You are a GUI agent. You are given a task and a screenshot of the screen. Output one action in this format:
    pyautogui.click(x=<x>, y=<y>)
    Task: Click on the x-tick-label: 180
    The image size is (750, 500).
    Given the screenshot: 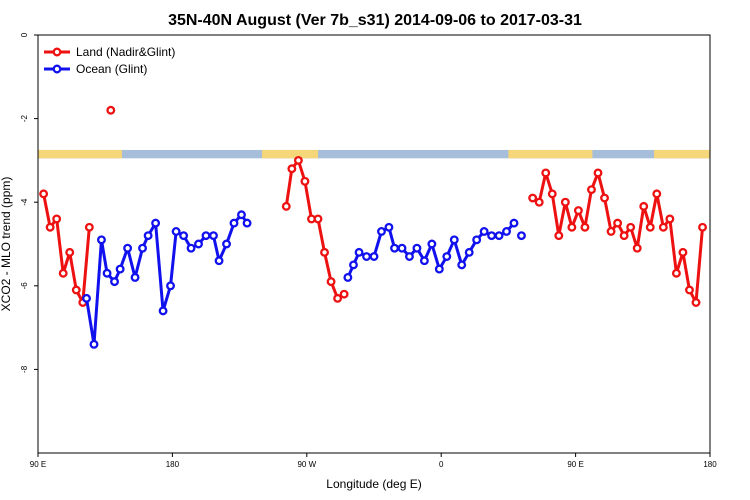 What is the action you would take?
    pyautogui.click(x=710, y=464)
    